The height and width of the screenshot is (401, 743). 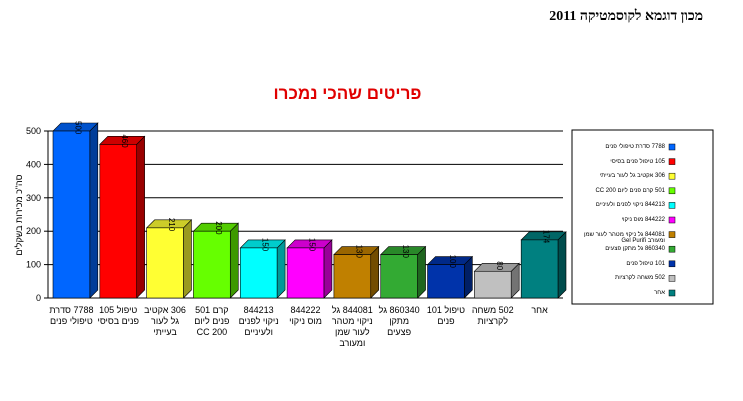 What do you see at coordinates (626, 16) in the screenshot?
I see `header-title: מכון דוגמא לקוסמטיקה 2011` at bounding box center [626, 16].